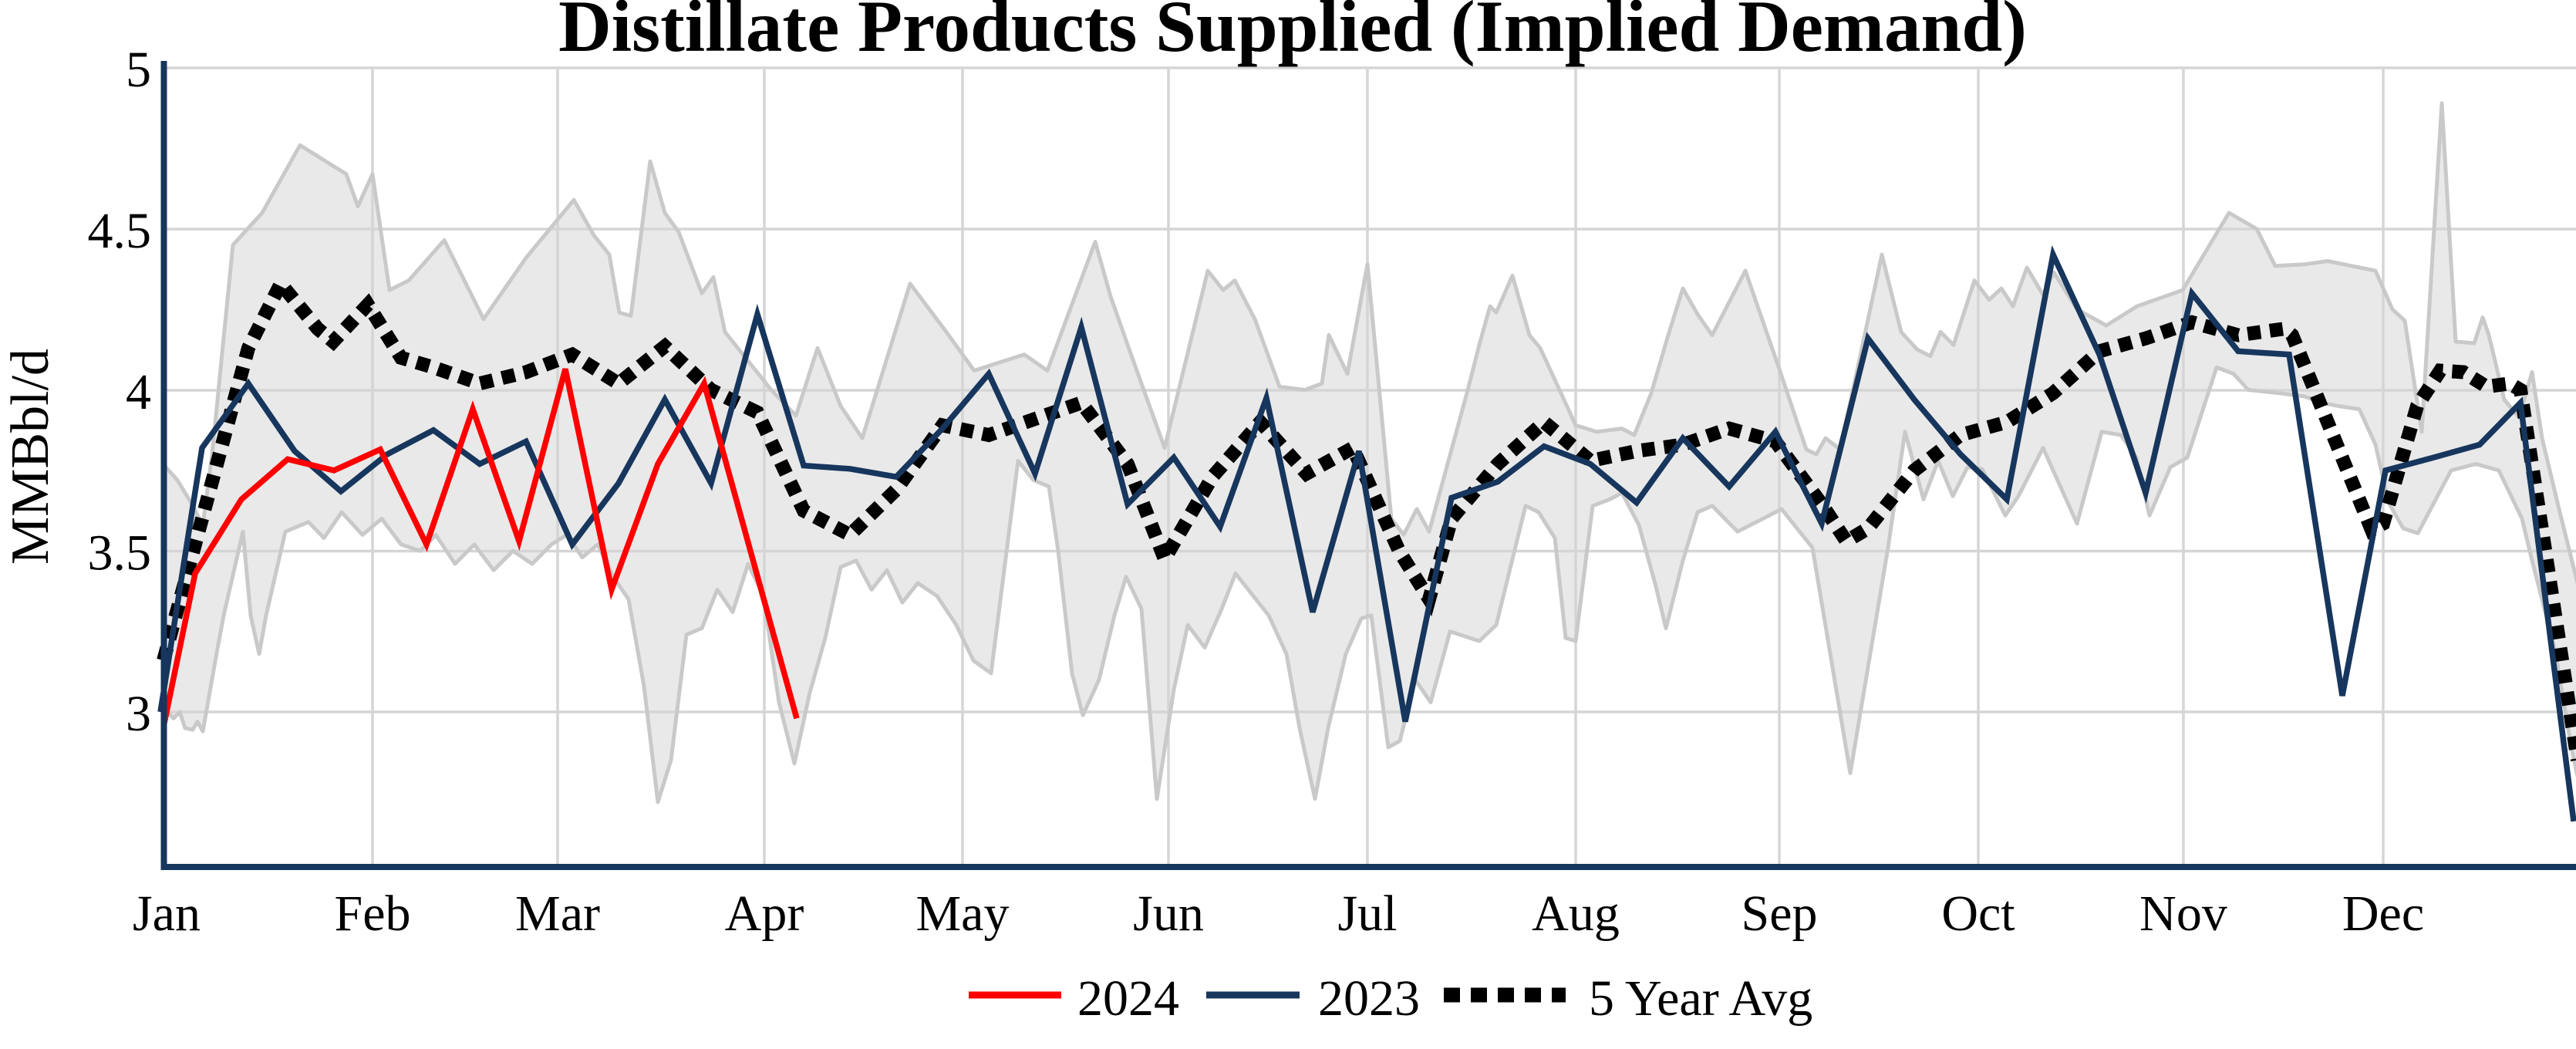  I want to click on svg-text: MMBbl/d, so click(30, 457).